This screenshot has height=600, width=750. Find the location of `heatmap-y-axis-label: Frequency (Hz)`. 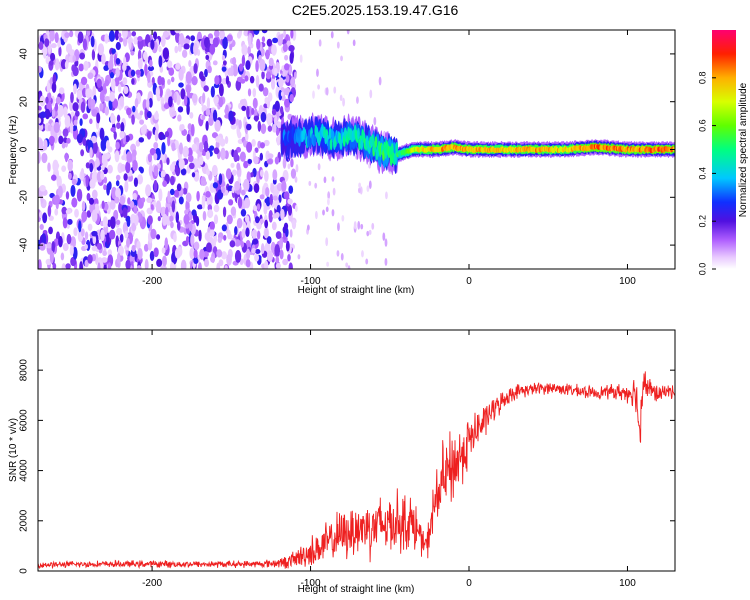

heatmap-y-axis-label: Frequency (Hz) is located at coordinates (13, 150).